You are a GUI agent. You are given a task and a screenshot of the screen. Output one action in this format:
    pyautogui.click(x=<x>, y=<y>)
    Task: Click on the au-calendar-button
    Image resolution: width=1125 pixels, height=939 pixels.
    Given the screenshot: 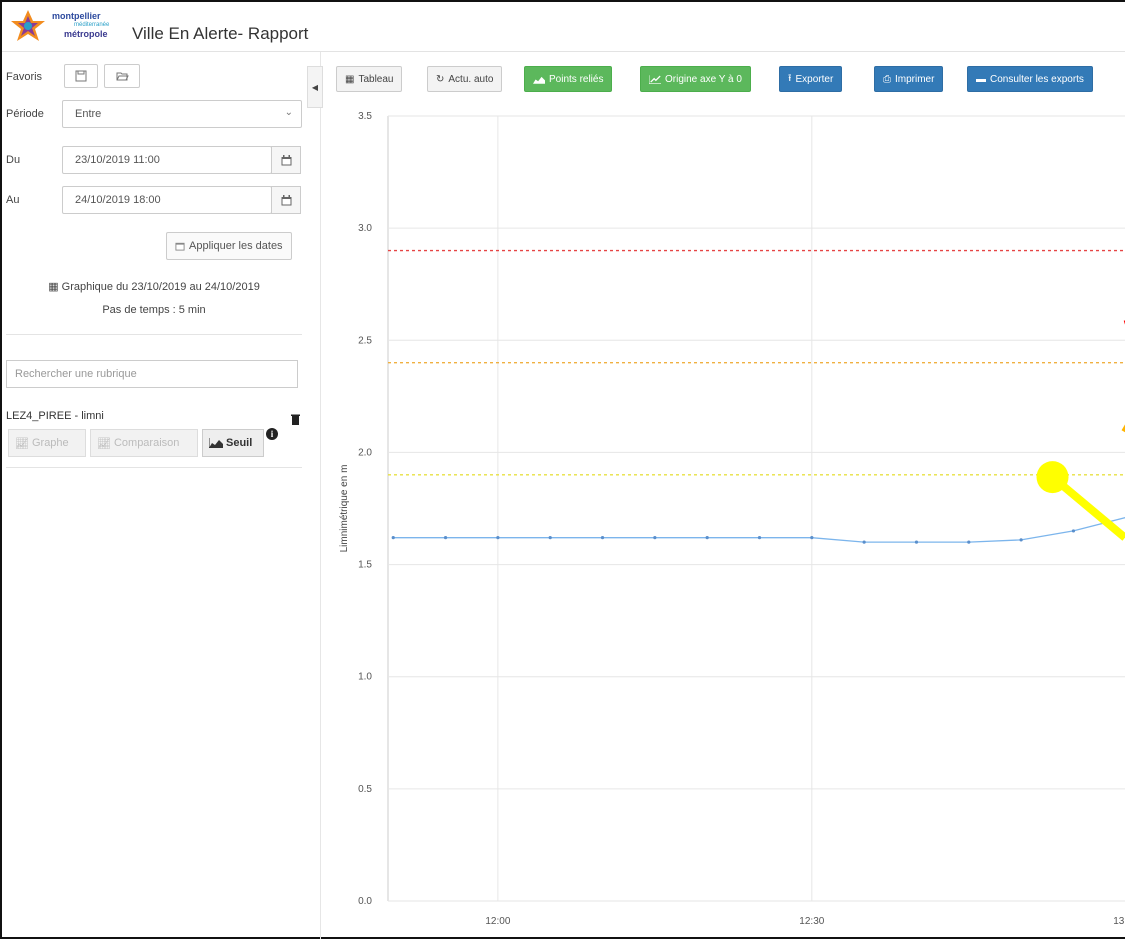 What is the action you would take?
    pyautogui.click(x=286, y=200)
    